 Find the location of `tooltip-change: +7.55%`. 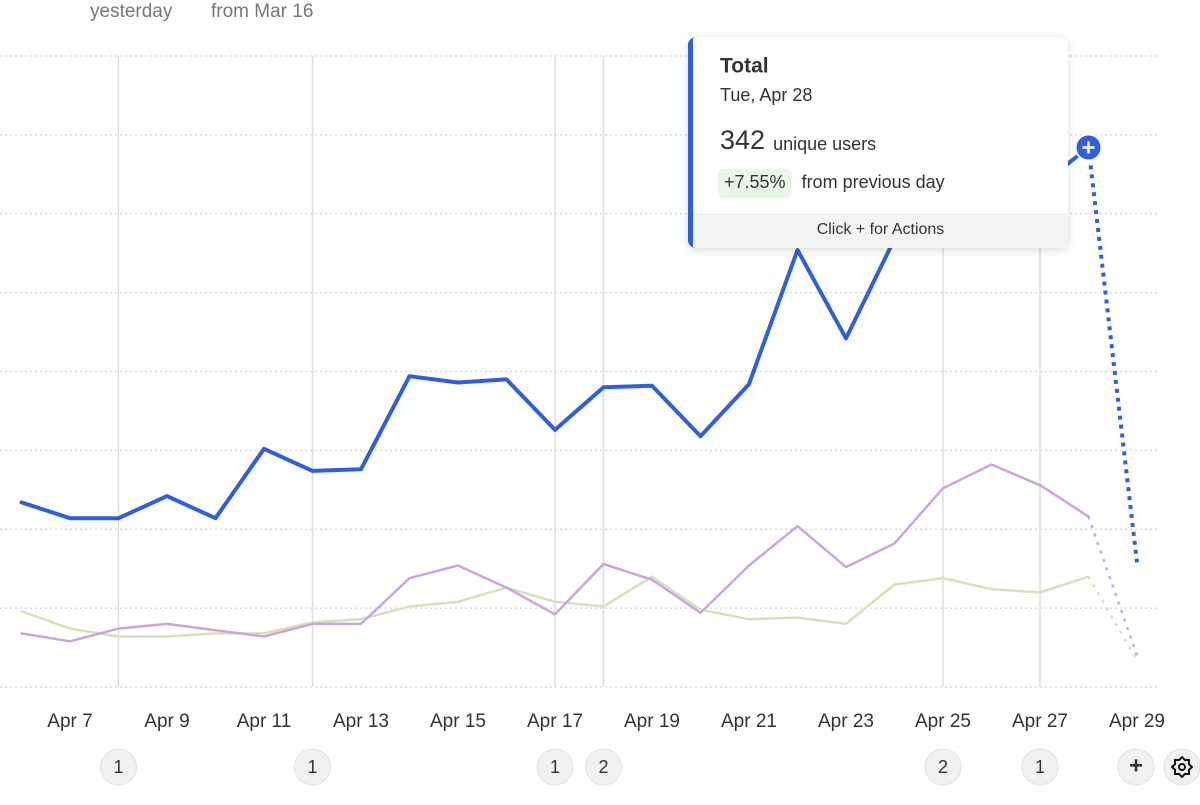

tooltip-change: +7.55% is located at coordinates (755, 182).